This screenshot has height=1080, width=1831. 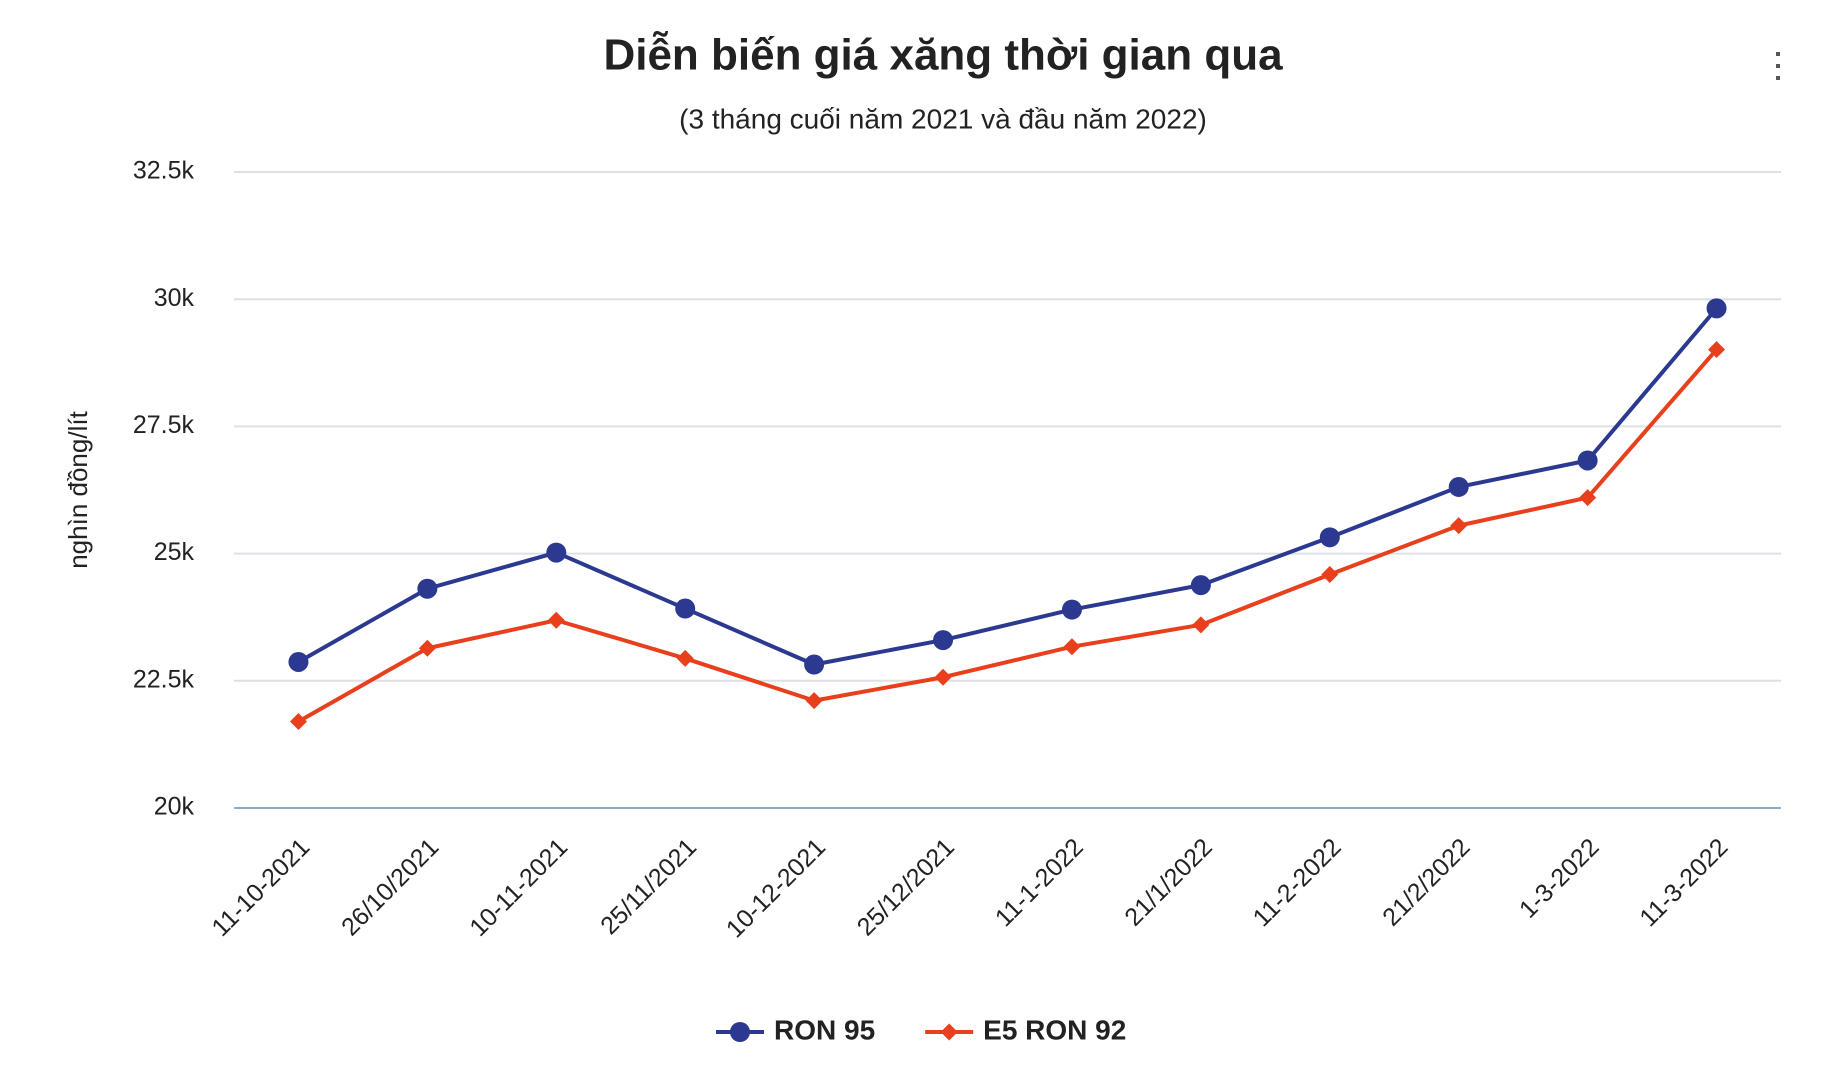 I want to click on x-tick-label: 10-11-2021, so click(x=518, y=887).